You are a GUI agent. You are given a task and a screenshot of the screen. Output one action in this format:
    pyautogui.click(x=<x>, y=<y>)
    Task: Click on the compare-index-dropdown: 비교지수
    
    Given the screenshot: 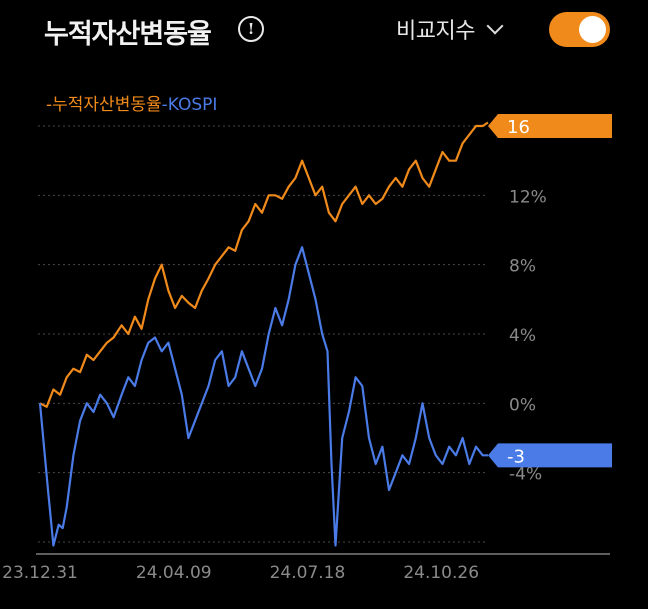 What is the action you would take?
    pyautogui.click(x=450, y=29)
    